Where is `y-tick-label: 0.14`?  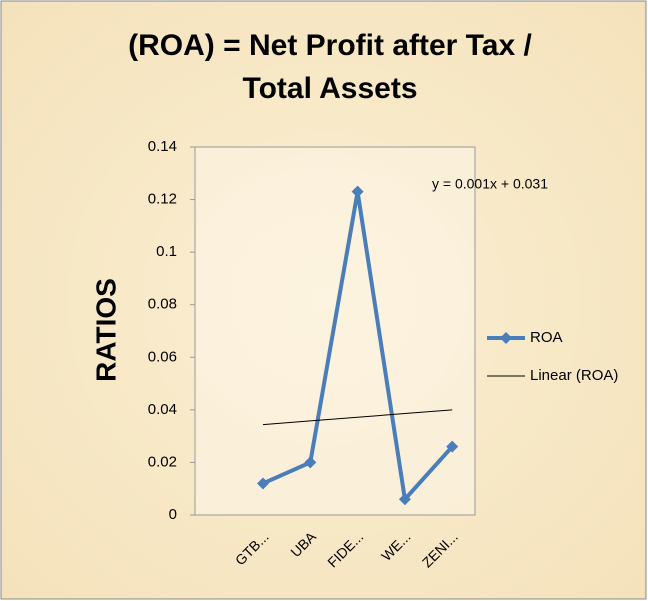
y-tick-label: 0.14 is located at coordinates (162, 146).